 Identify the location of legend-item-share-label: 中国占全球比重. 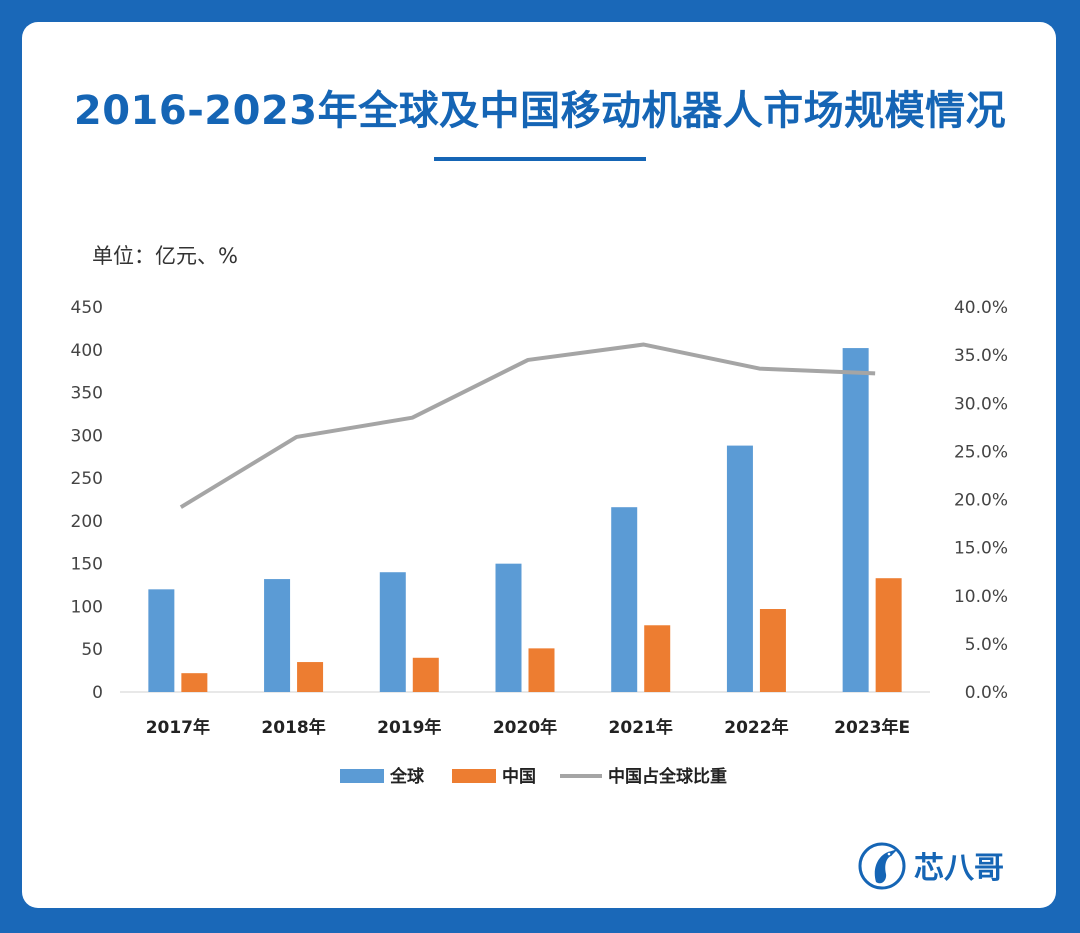
(667, 776).